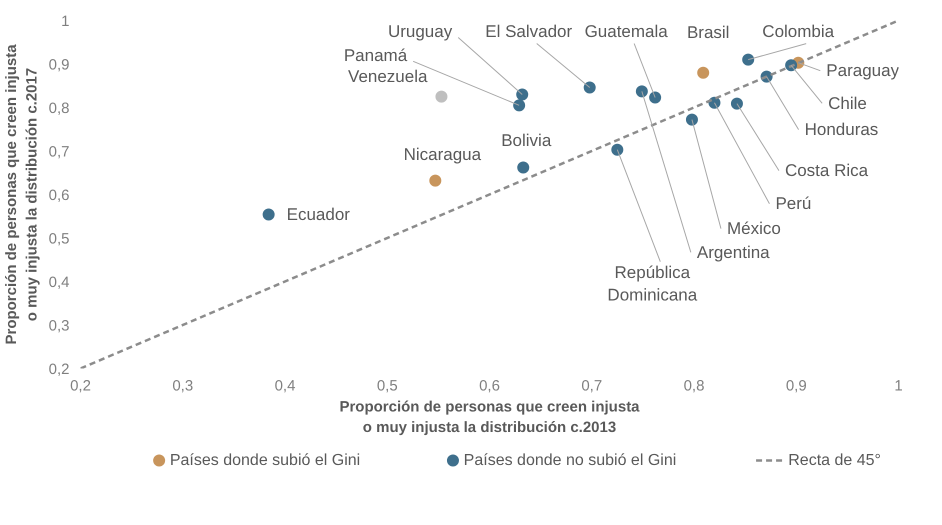 Image resolution: width=942 pixels, height=525 pixels. Describe the element at coordinates (420, 31) in the screenshot. I see `annotation: Uruguay` at that location.